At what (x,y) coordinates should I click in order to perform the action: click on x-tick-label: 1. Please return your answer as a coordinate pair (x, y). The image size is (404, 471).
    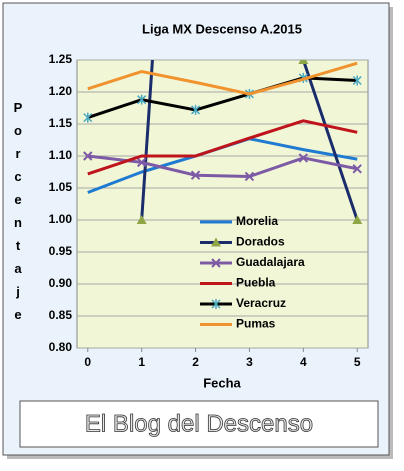
    Looking at the image, I should click on (141, 362).